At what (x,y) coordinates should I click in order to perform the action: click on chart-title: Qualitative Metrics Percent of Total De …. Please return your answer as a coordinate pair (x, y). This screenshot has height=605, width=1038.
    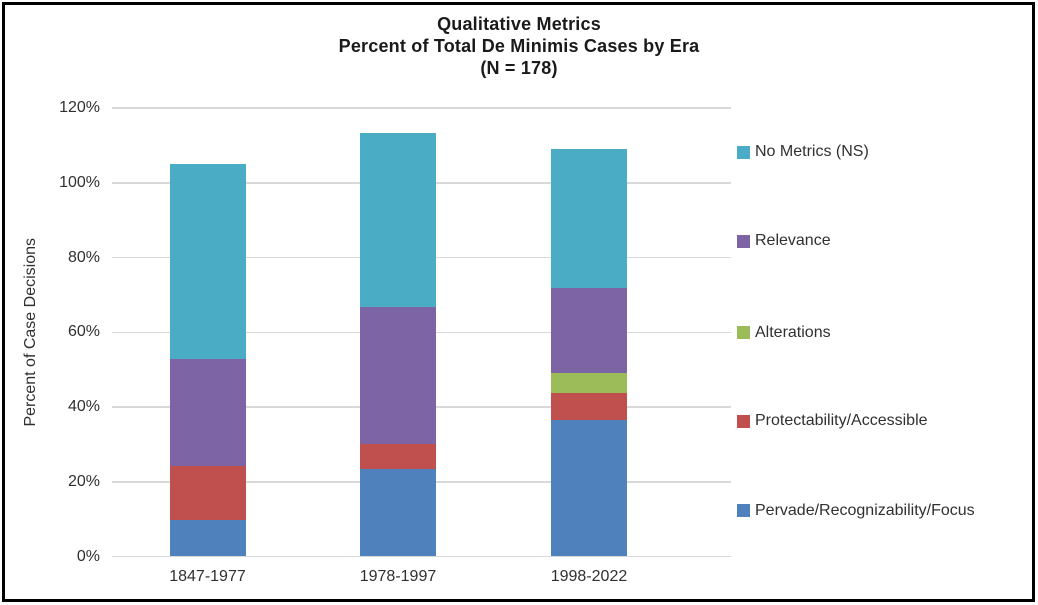
    Looking at the image, I should click on (519, 46).